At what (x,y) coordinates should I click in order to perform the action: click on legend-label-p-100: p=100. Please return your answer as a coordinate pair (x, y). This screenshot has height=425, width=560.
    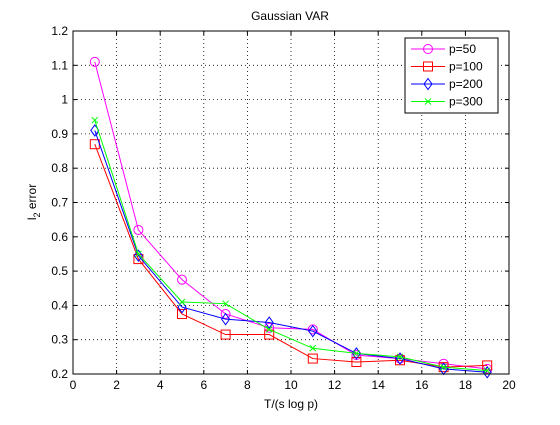
    Looking at the image, I should click on (466, 67).